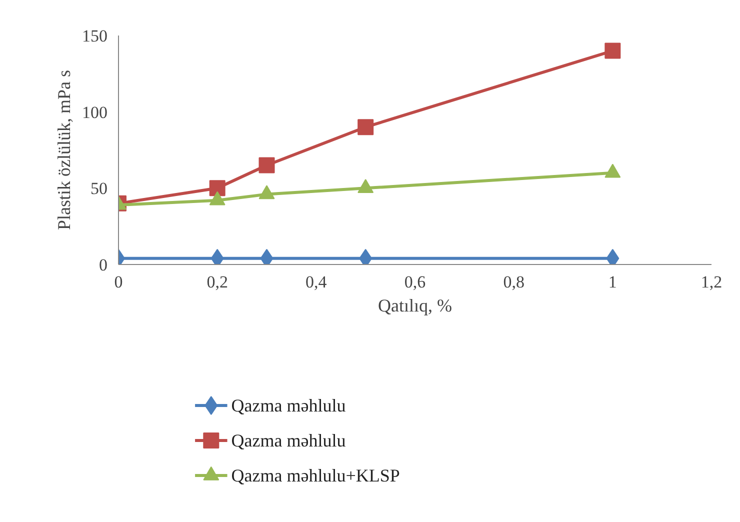 The width and height of the screenshot is (740, 522). What do you see at coordinates (64, 150) in the screenshot?
I see `y-axis-title: Plastik özlülük, mPa s` at bounding box center [64, 150].